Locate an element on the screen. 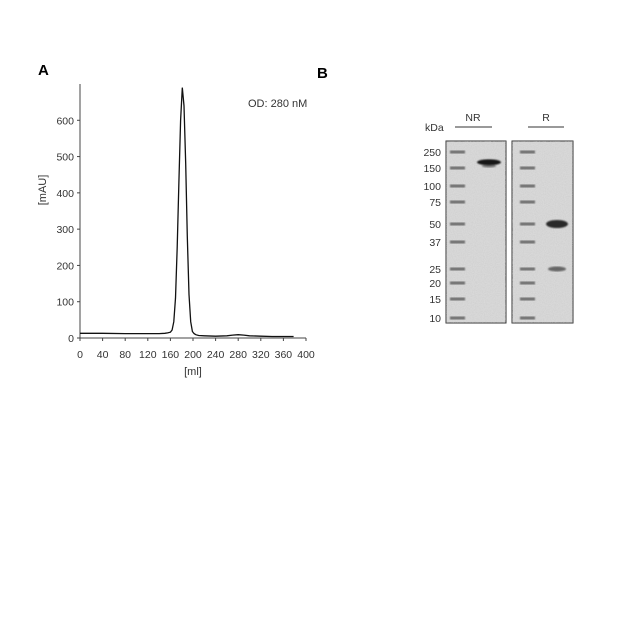 The image size is (640, 618). x-ticks: 0 40 80 120 160 200 240 280 320 360 400 is located at coordinates (196, 349).